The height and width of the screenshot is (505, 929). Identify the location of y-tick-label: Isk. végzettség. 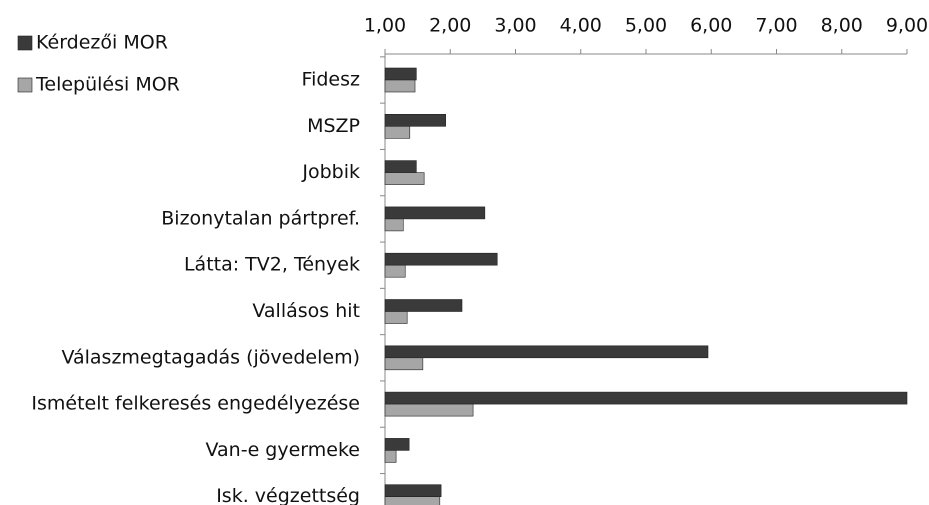
(288, 495).